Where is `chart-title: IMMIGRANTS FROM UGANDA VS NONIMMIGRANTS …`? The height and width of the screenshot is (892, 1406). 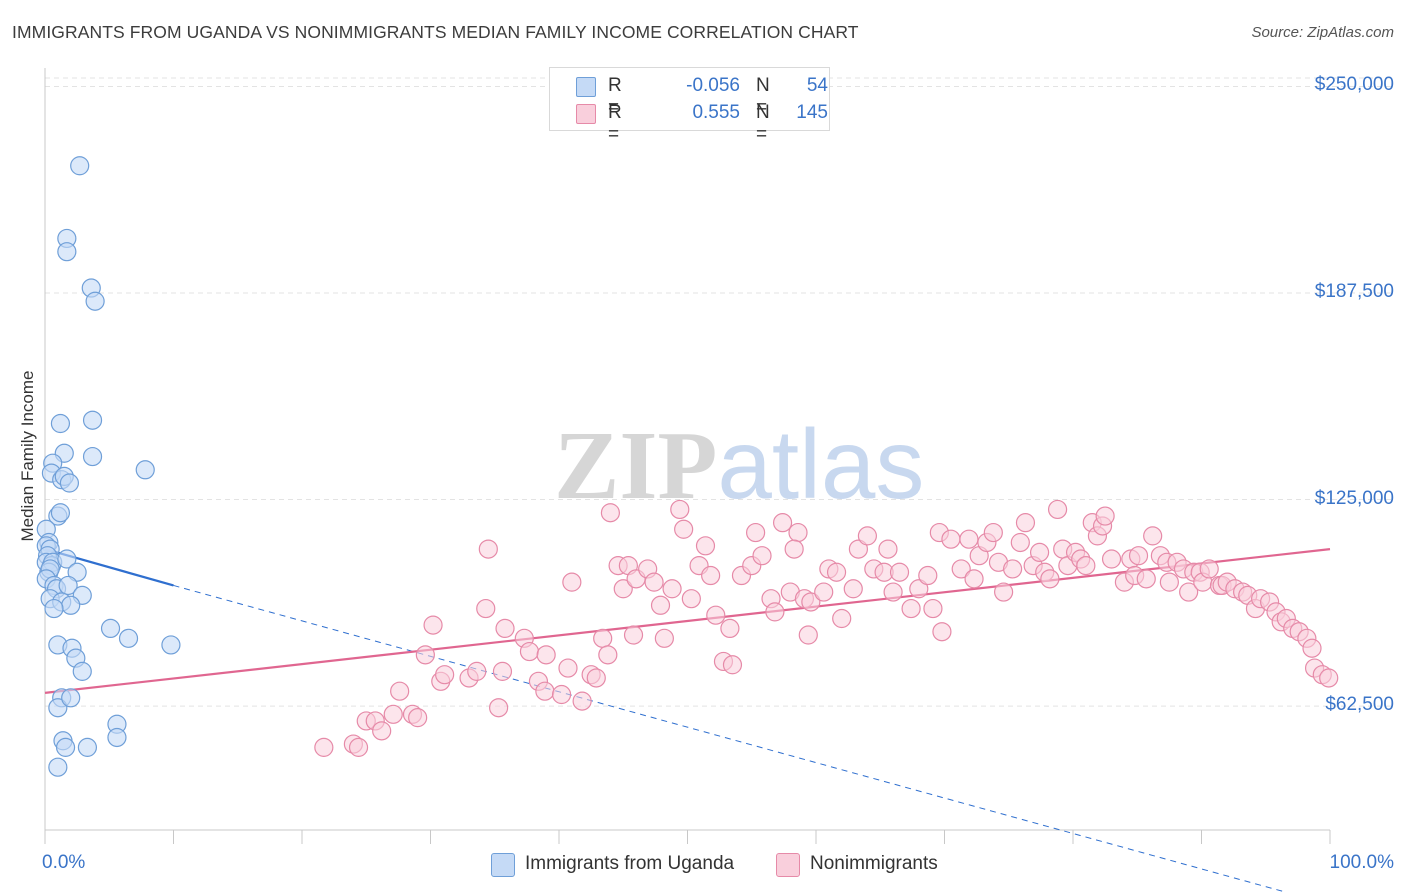 chart-title: IMMIGRANTS FROM UGANDA VS NONIMMIGRANTS … is located at coordinates (435, 32).